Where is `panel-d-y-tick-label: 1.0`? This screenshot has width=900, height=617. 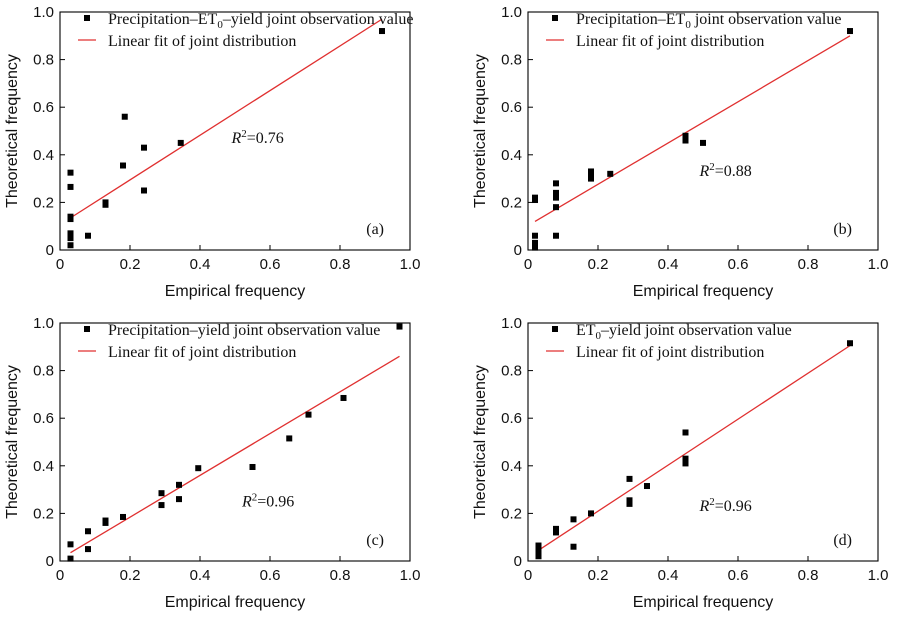 panel-d-y-tick-label: 1.0 is located at coordinates (511, 323).